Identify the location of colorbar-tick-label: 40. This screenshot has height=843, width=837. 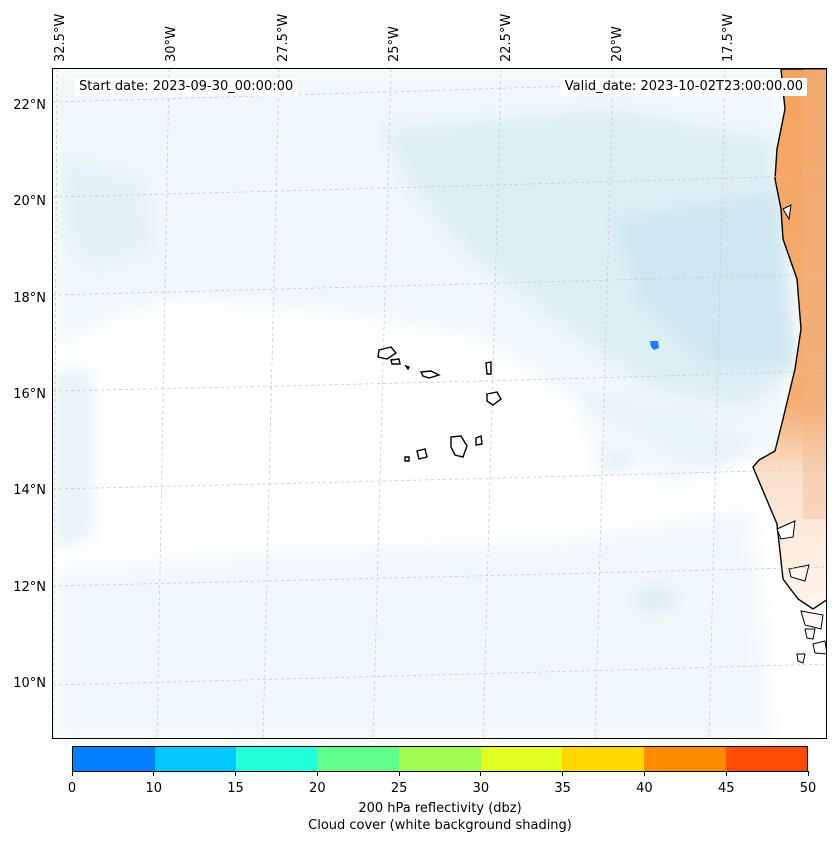
(644, 788).